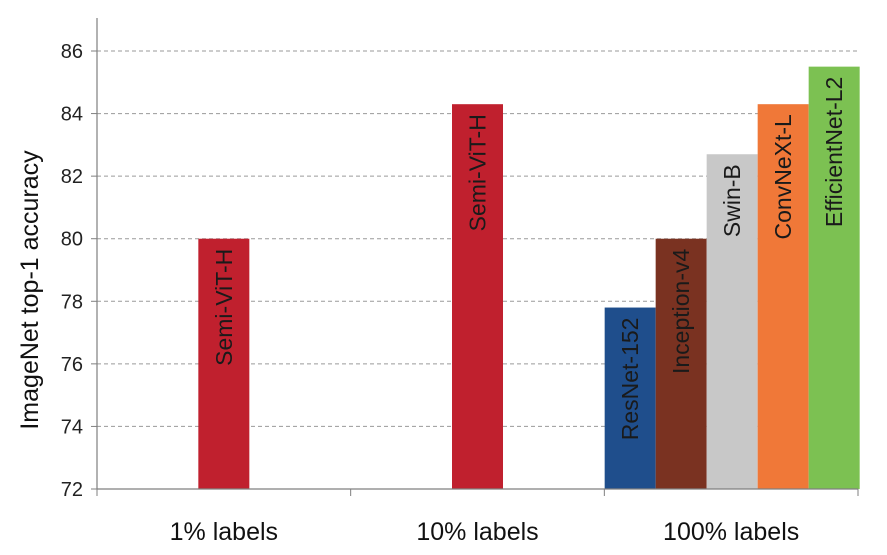  I want to click on bar-label: EfficientNet-L2, so click(834, 152).